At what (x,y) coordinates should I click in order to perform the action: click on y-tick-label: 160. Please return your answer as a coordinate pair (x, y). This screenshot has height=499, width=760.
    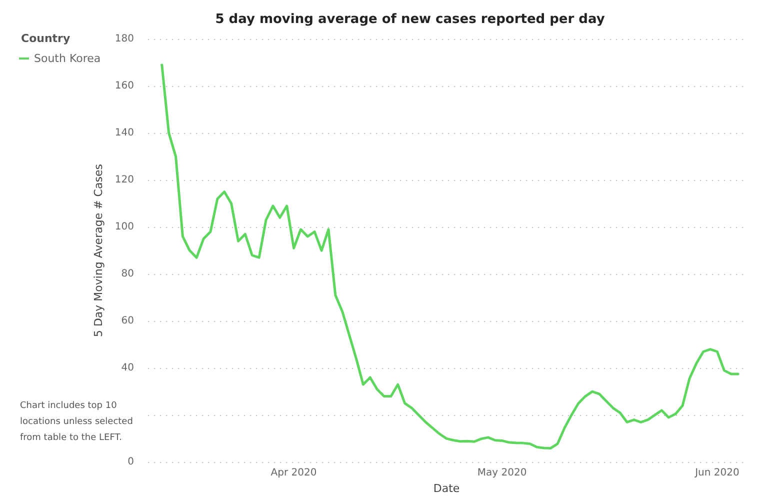
    Looking at the image, I should click on (124, 86).